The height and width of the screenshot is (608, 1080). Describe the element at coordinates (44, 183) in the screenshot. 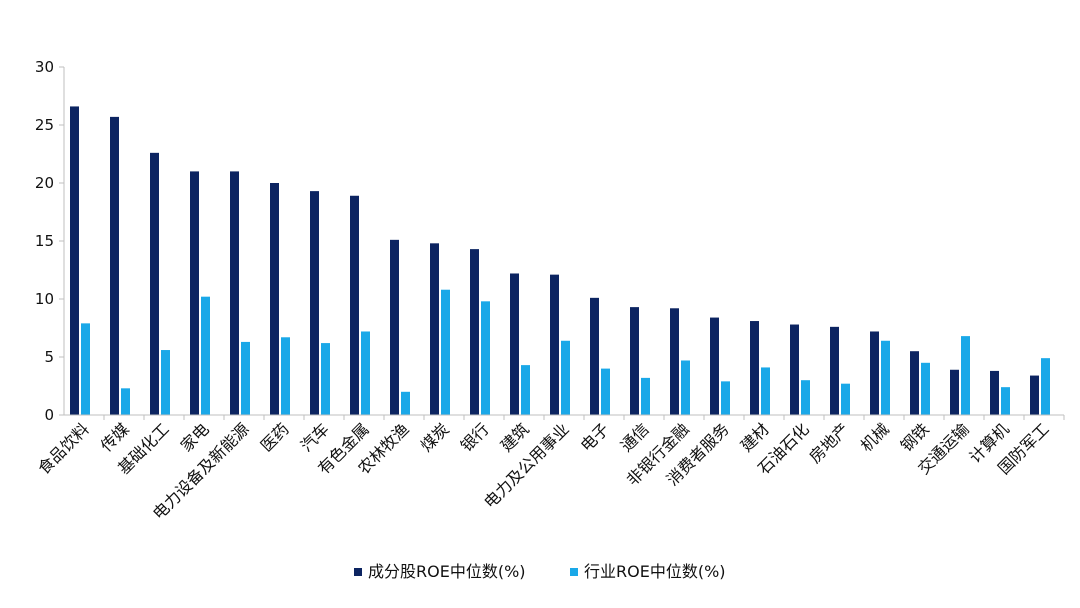

I see `y-tick-label: 20` at that location.